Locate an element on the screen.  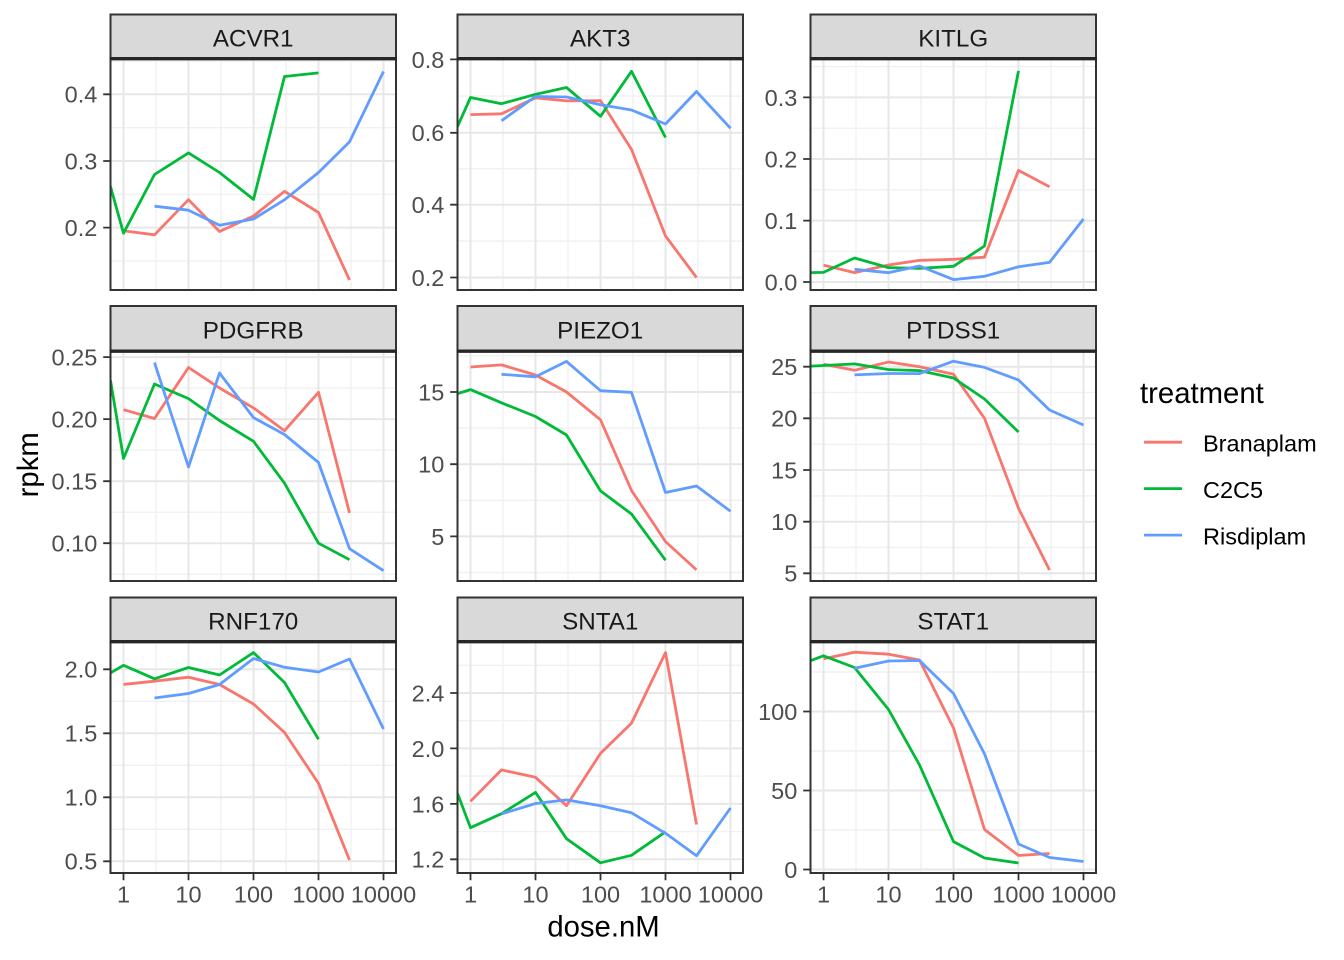
svg-text: C2C5 is located at coordinates (1233, 490).